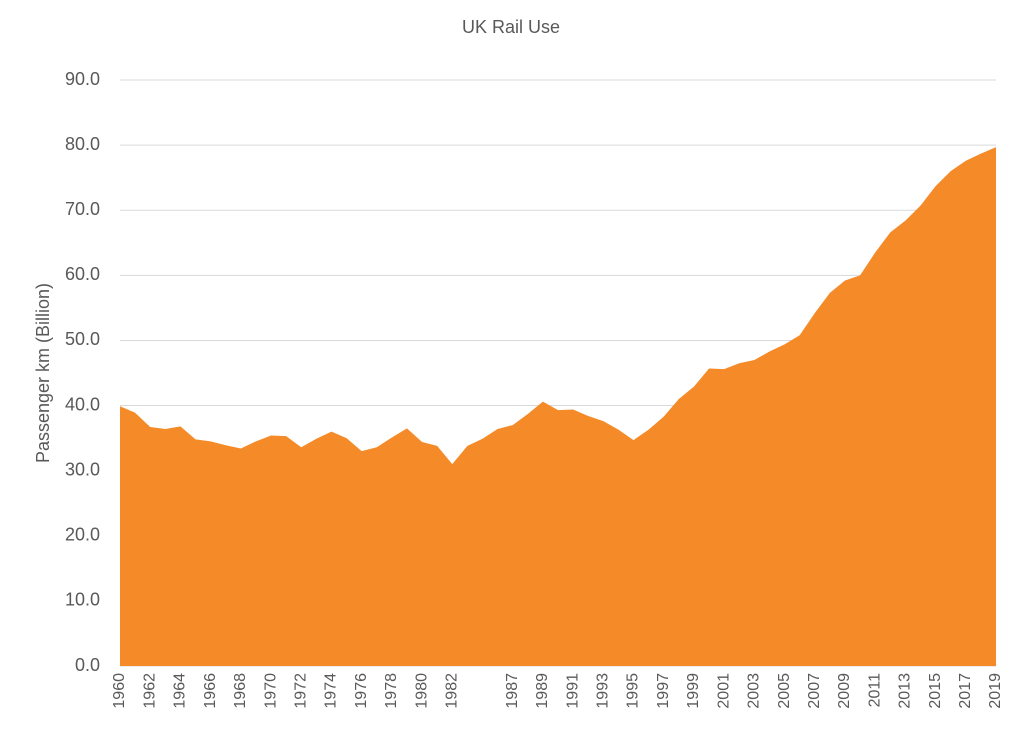 Image resolution: width=1024 pixels, height=738 pixels. What do you see at coordinates (663, 691) in the screenshot?
I see `x-tick-label: 1997` at bounding box center [663, 691].